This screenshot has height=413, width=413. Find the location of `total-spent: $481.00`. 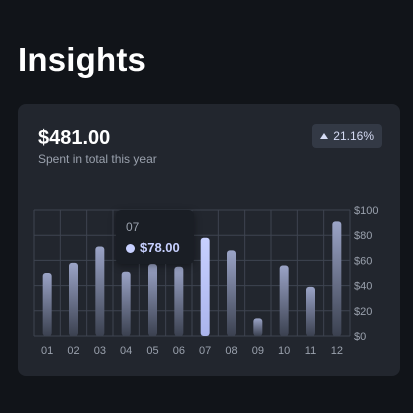

total-spent: $481.00 is located at coordinates (74, 138).